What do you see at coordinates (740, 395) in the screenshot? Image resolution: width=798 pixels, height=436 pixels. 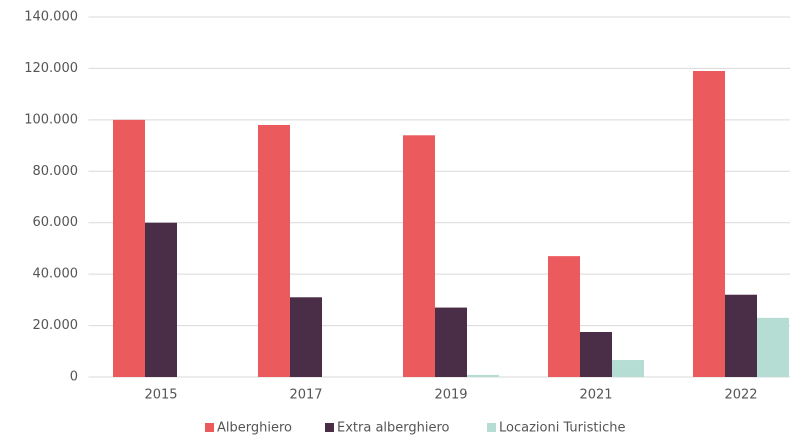 I see `x-tick-label: 2022` at bounding box center [740, 395].